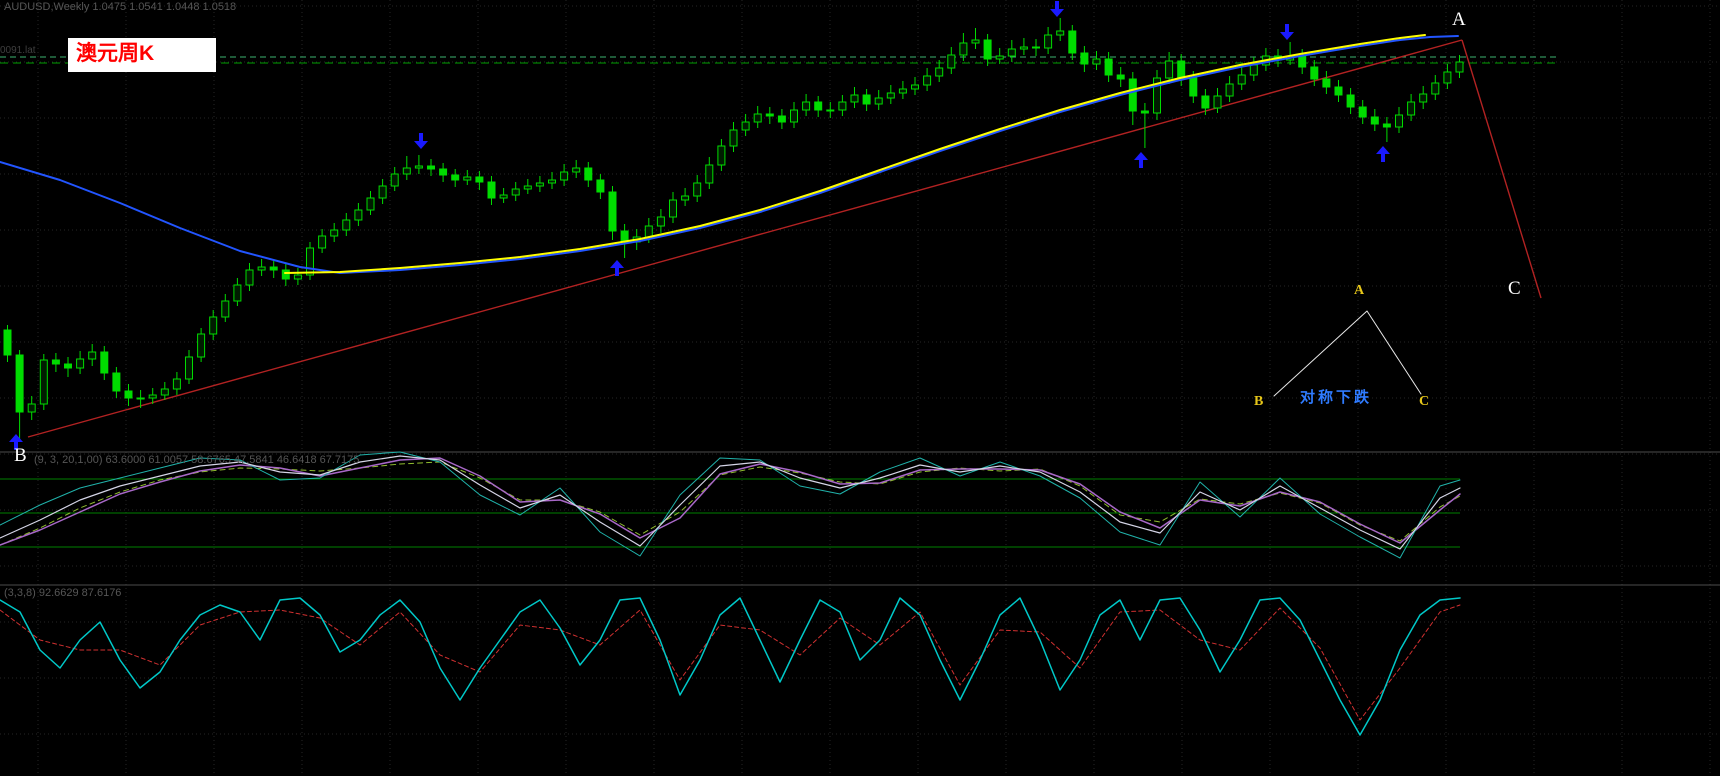 Image resolution: width=1720 pixels, height=776 pixels. Describe the element at coordinates (1424, 401) in the screenshot. I see `mini-pattern-label-c: C` at that location.